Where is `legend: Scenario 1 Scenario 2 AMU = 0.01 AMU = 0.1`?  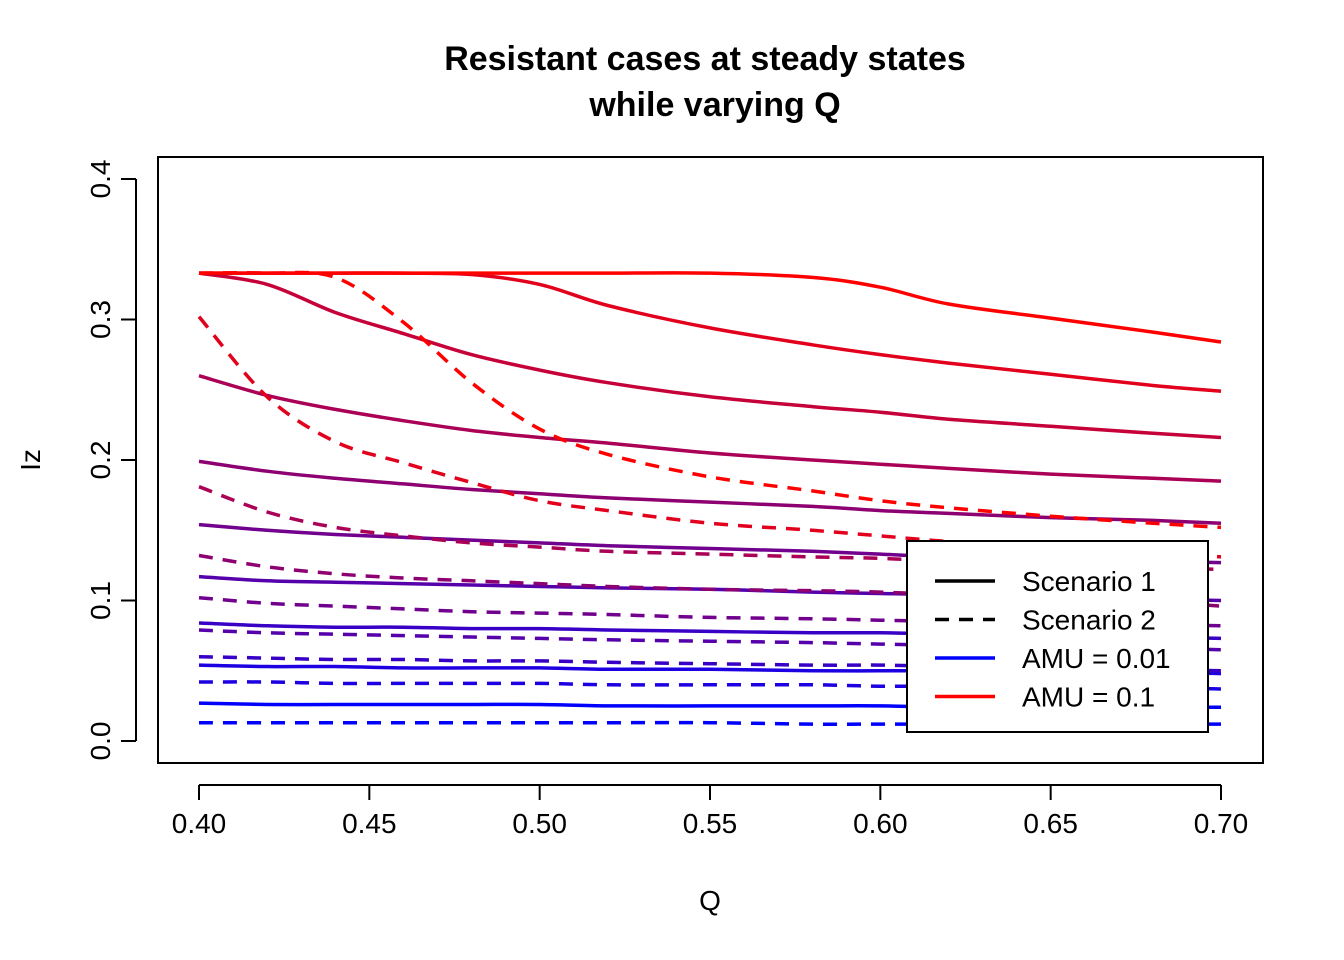
legend: Scenario 1 Scenario 2 AMU = 0.01 AMU = 0.1 is located at coordinates (1057, 636).